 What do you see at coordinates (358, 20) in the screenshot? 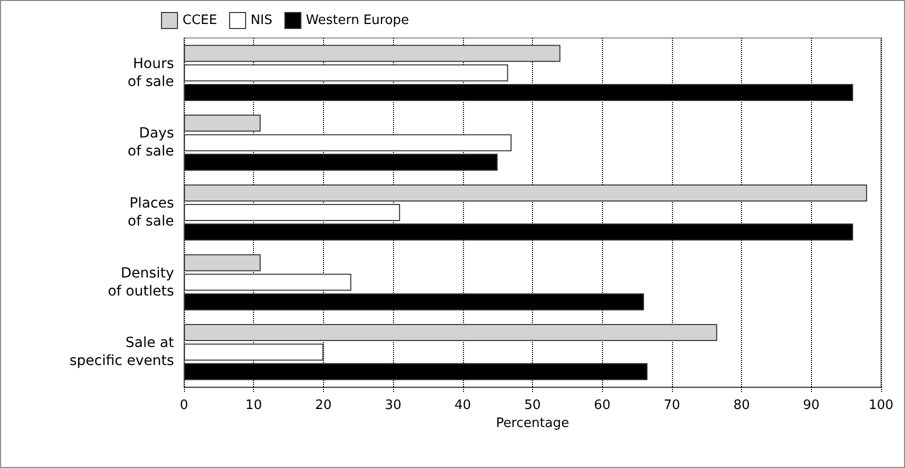
I see `legend-label: Western Europe` at bounding box center [358, 20].